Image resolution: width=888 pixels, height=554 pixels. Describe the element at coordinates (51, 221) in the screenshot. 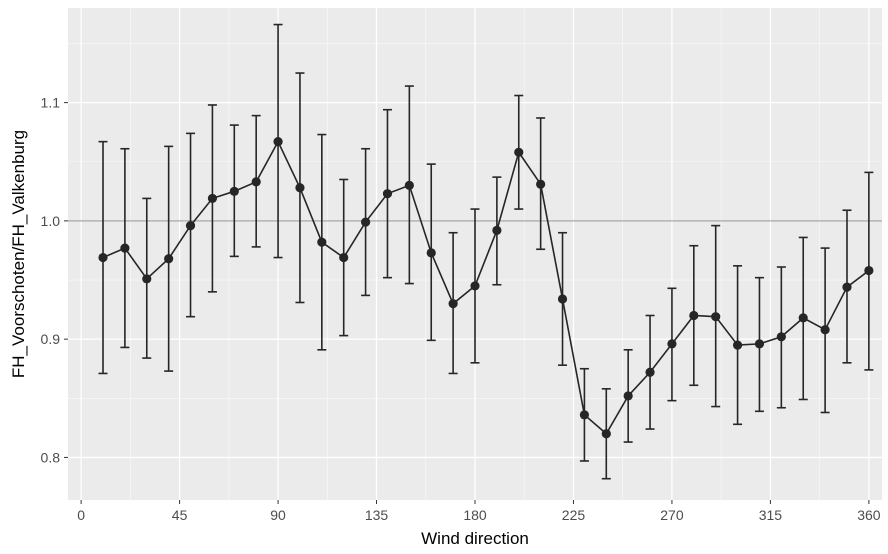

I see `y-tick-label: 1.0` at that location.